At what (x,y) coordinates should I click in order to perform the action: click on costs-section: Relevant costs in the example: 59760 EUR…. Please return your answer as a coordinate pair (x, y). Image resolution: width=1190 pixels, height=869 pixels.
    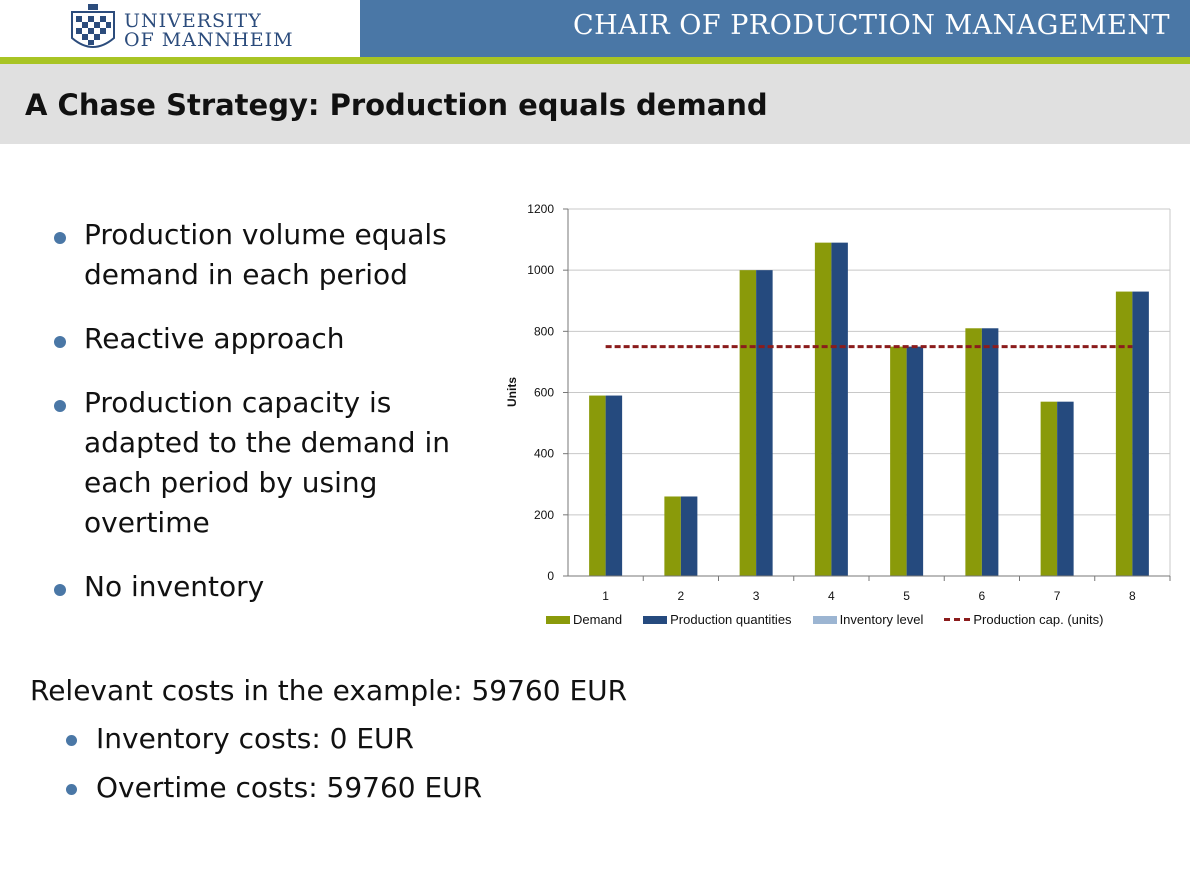
    Looking at the image, I should click on (328, 745).